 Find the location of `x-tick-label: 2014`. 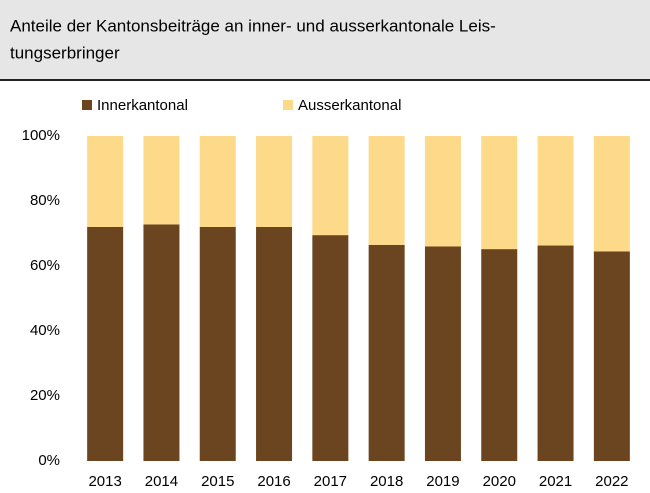

x-tick-label: 2014 is located at coordinates (161, 481).